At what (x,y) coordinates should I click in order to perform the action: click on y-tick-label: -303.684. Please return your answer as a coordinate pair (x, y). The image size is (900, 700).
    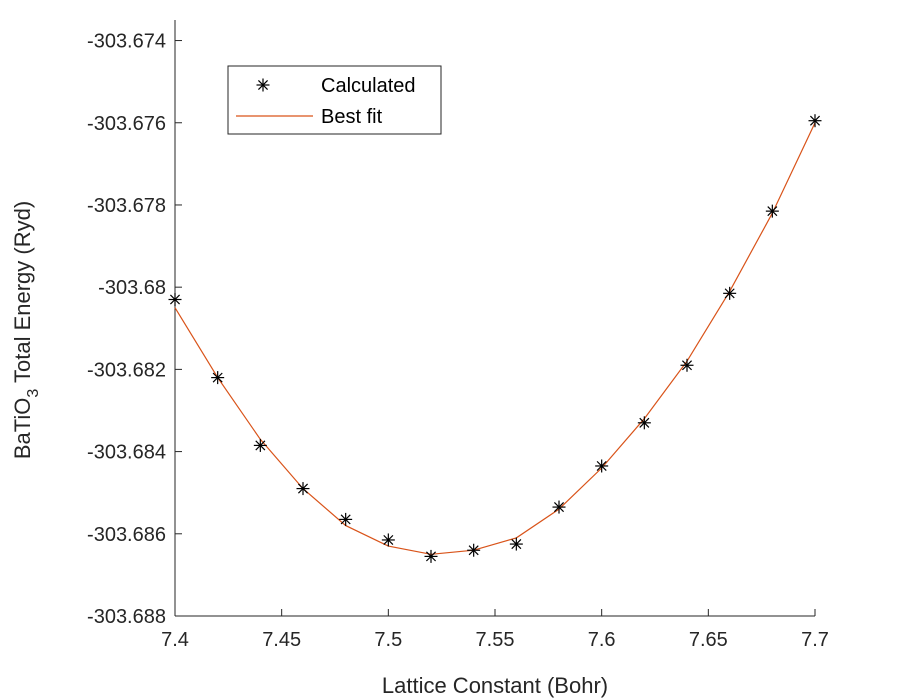
    Looking at the image, I should click on (126, 453).